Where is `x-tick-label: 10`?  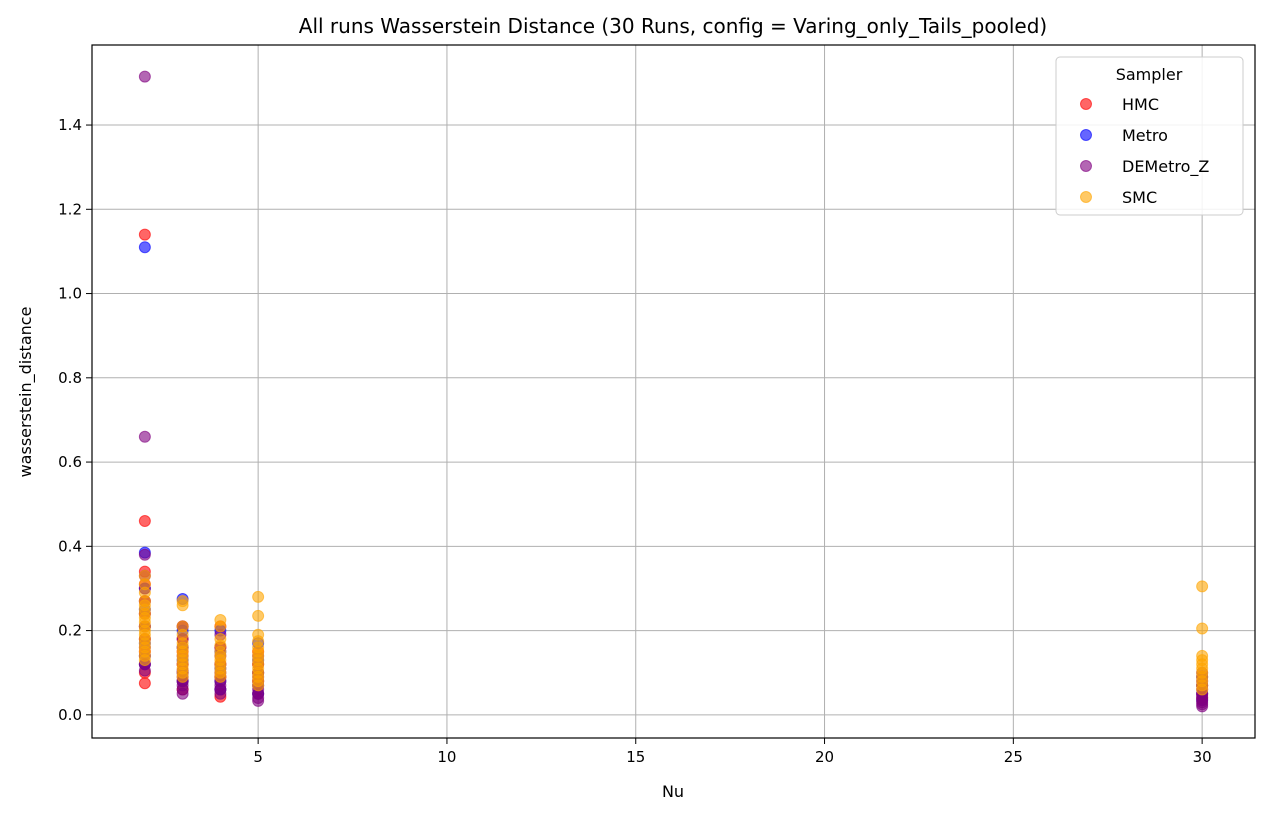
x-tick-label: 10 is located at coordinates (446, 757).